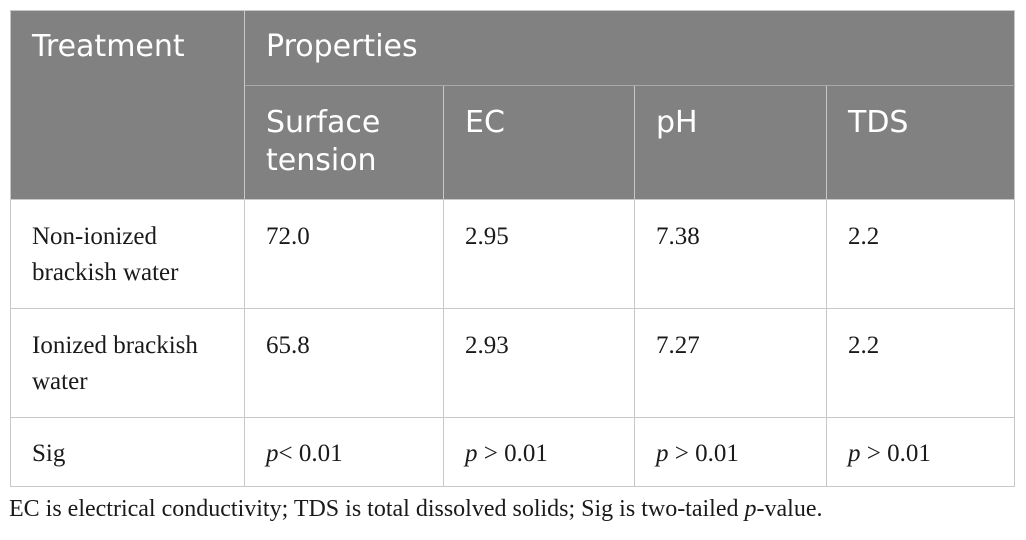 This screenshot has height=540, width=1026. What do you see at coordinates (127, 254) in the screenshot?
I see `row-treatment: Non-ionized brackish water` at bounding box center [127, 254].